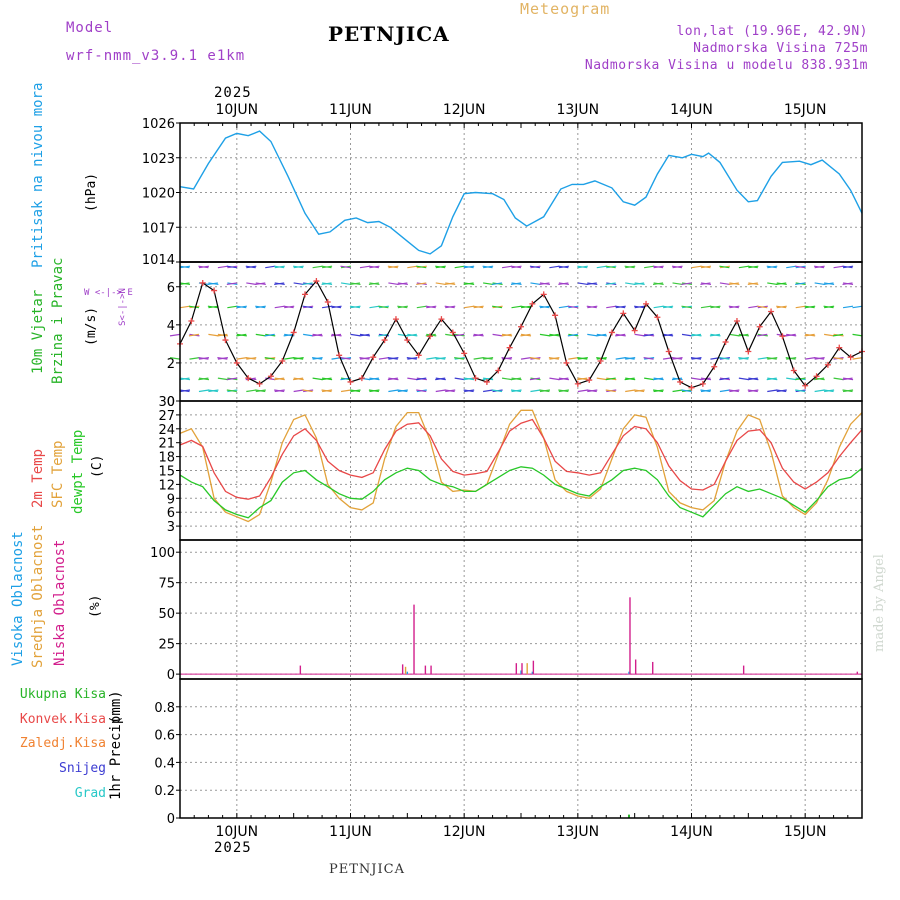 The image size is (900, 900). What do you see at coordinates (350, 832) in the screenshot?
I see `date-label-bottom: 11JUN` at bounding box center [350, 832].